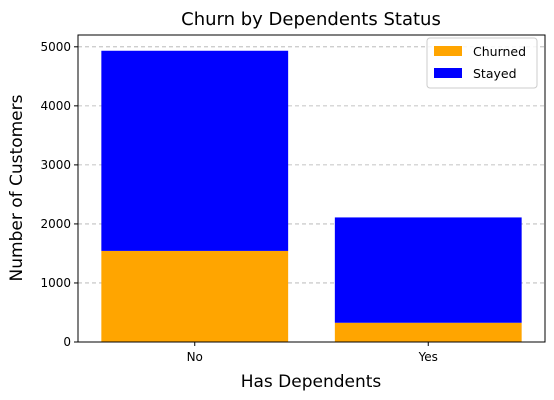  Describe the element at coordinates (312, 353) in the screenshot. I see `x-axis-ticks: No Yes` at that location.